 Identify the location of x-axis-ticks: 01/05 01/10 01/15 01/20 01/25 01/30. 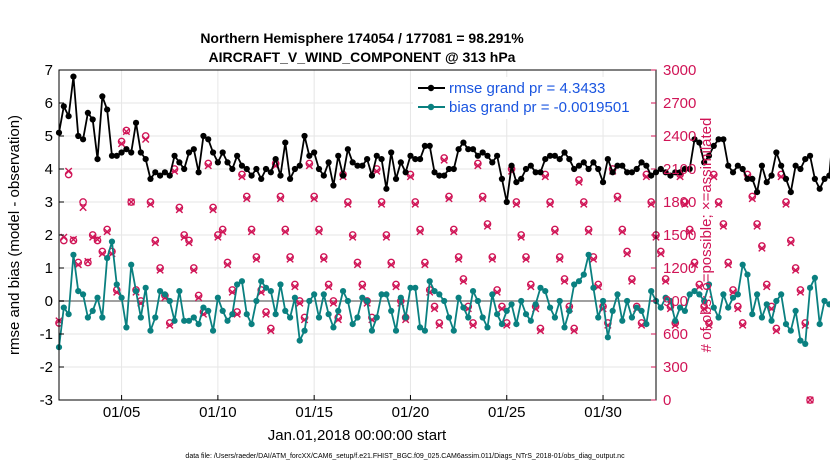
(362, 408).